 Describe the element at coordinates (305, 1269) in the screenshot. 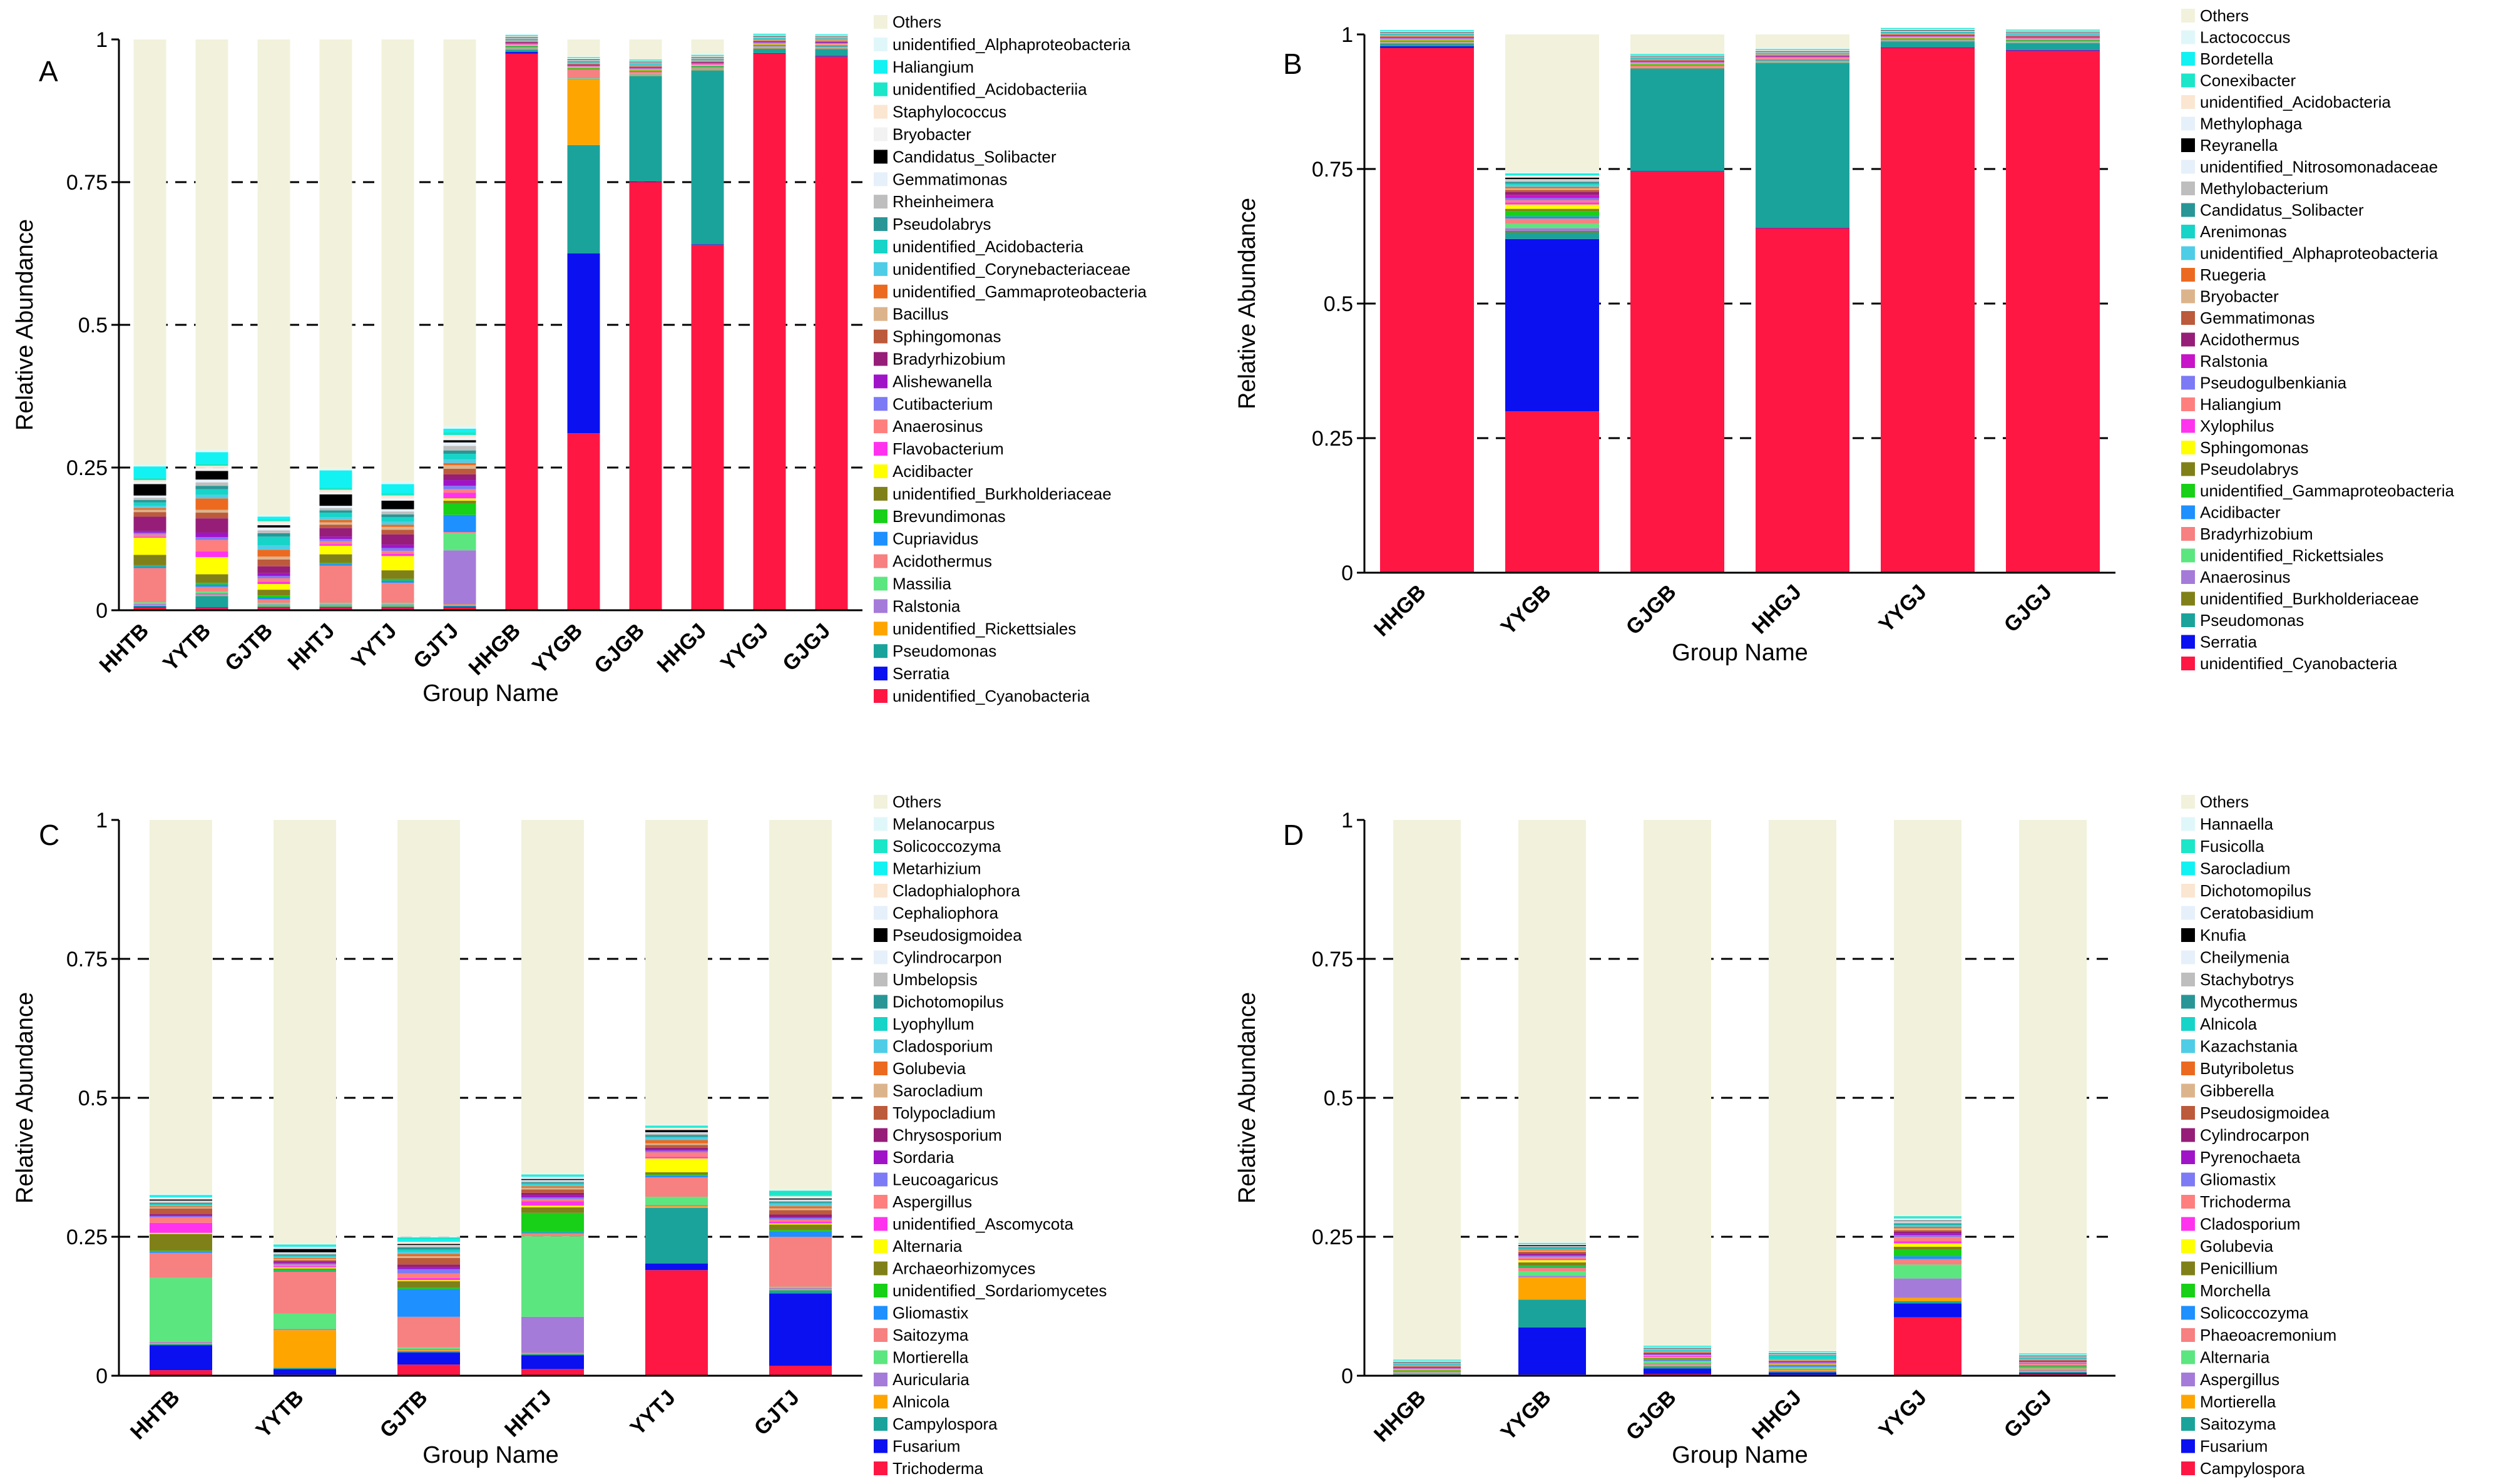

I see `bar-segment-Archaeorhizomyces` at that location.